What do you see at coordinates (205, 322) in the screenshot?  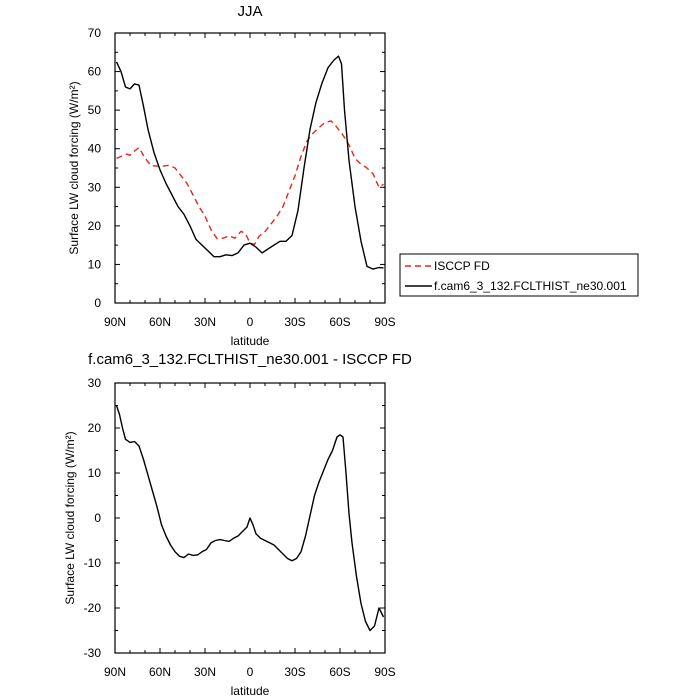 I see `top-x-tick-label: 30N` at bounding box center [205, 322].